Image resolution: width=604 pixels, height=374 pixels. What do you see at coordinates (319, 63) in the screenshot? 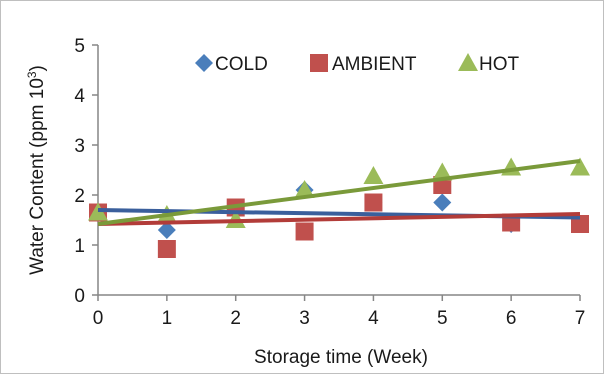
I see `ambient-legend-marker` at bounding box center [319, 63].